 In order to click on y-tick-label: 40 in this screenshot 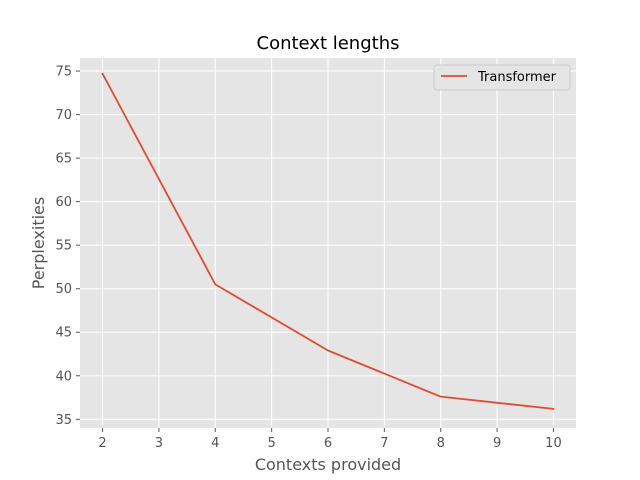, I will do `click(63, 376)`.